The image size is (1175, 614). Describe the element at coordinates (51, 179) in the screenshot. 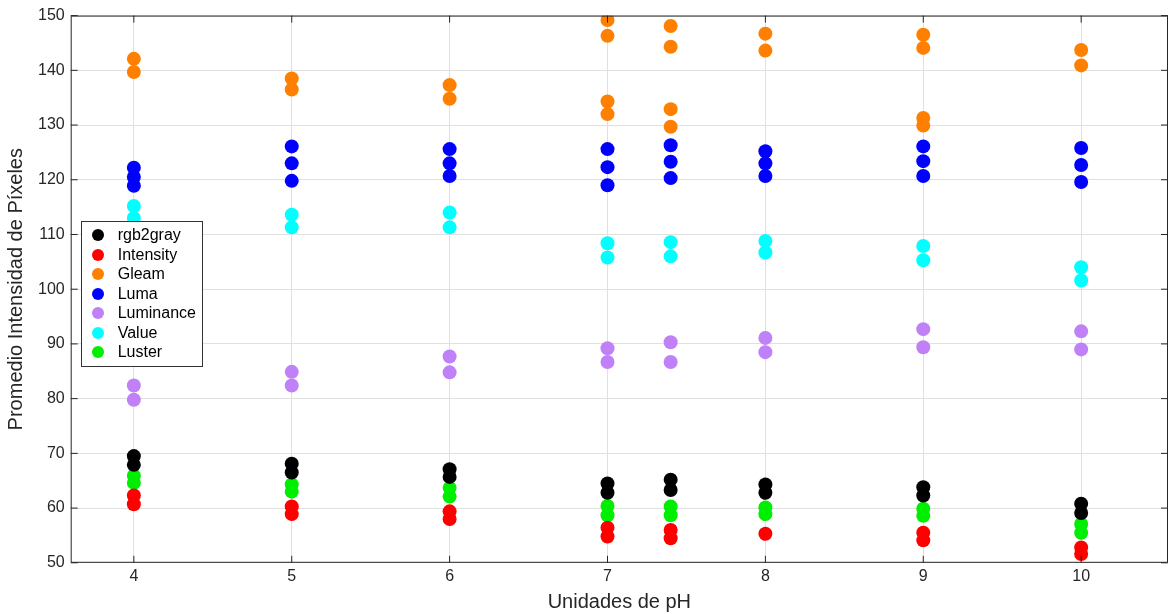

I see `y-tick-label: 120` at that location.